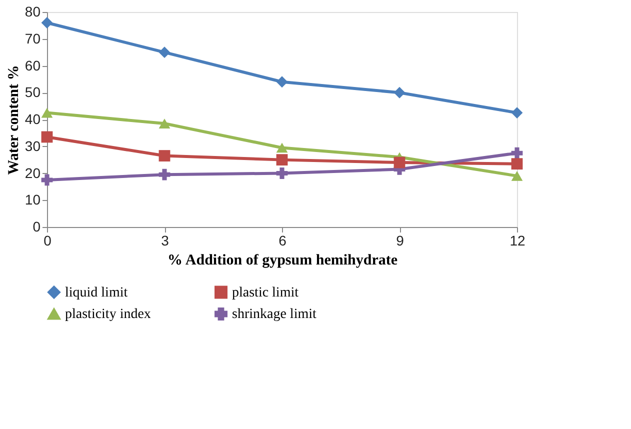 This screenshot has height=429, width=631. Describe the element at coordinates (32, 12) in the screenshot. I see `y-tick-label: 80` at that location.